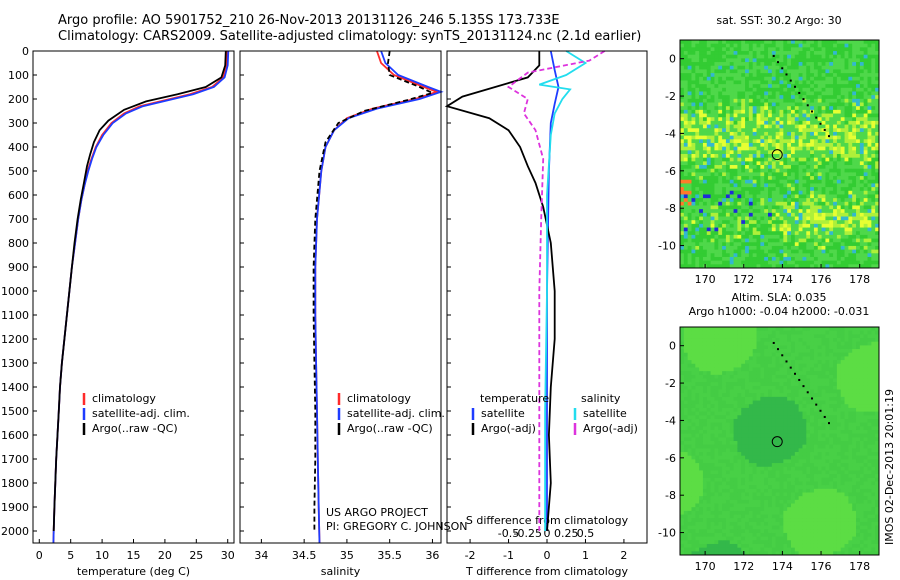 The width and height of the screenshot is (900, 580). Describe the element at coordinates (228, 555) in the screenshot. I see `temperature-x-tick-label: 30` at that location.